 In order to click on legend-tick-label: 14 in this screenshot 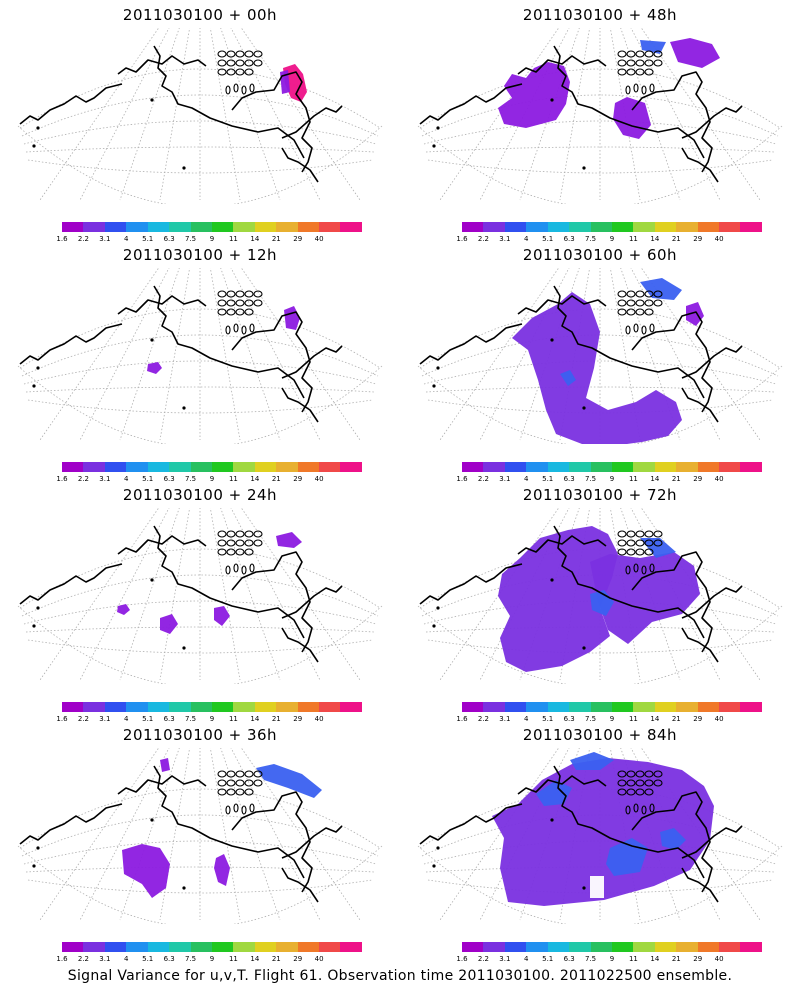, I will do `click(255, 479)`.